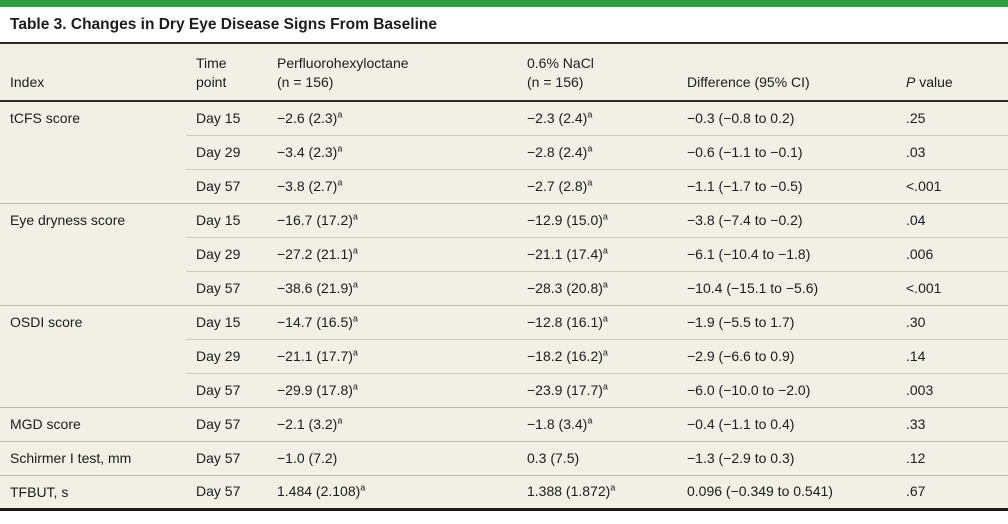 Image resolution: width=1008 pixels, height=524 pixels. Describe the element at coordinates (786, 491) in the screenshot. I see `difference-cell: 0.096 (−0.349 to 0.541)` at that location.